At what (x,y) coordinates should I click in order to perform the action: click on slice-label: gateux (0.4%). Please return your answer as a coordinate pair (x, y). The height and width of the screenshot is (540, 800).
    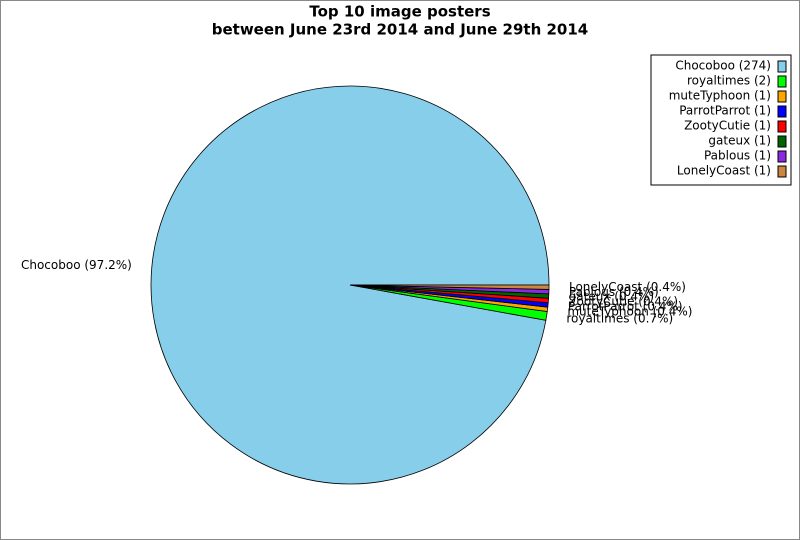
    Looking at the image, I should click on (611, 297).